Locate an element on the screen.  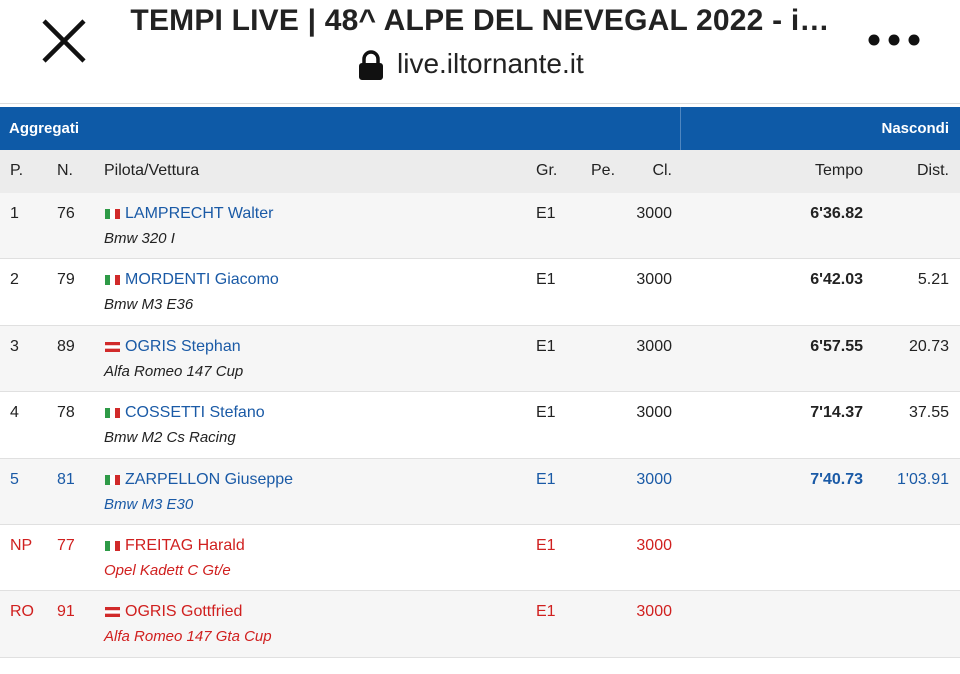
driver-name: ZARPELLON Giuseppe is located at coordinates (209, 479).